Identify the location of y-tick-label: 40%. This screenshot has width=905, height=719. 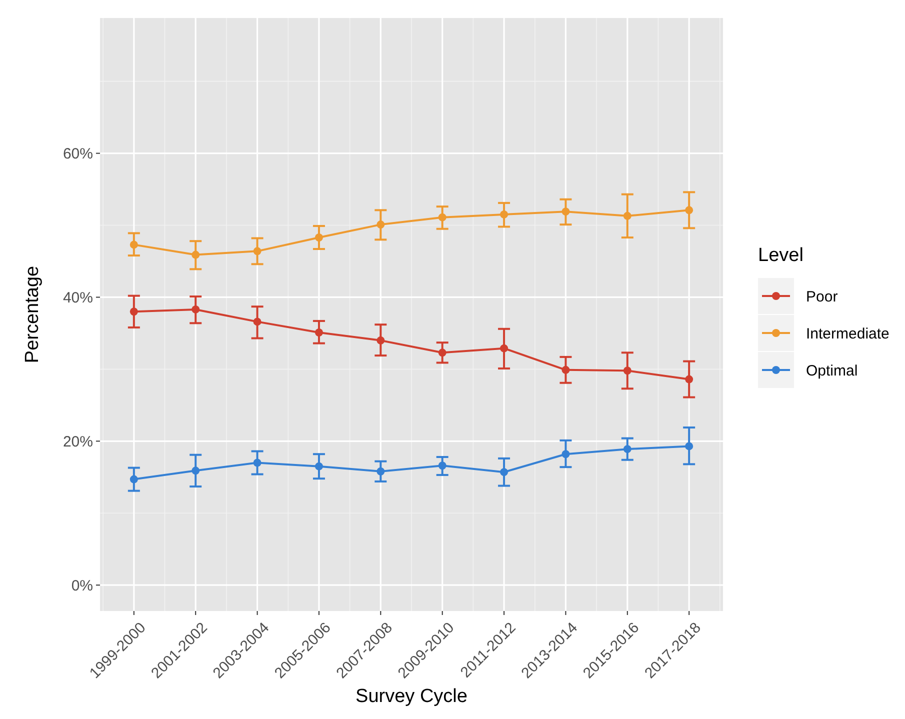
(77, 297).